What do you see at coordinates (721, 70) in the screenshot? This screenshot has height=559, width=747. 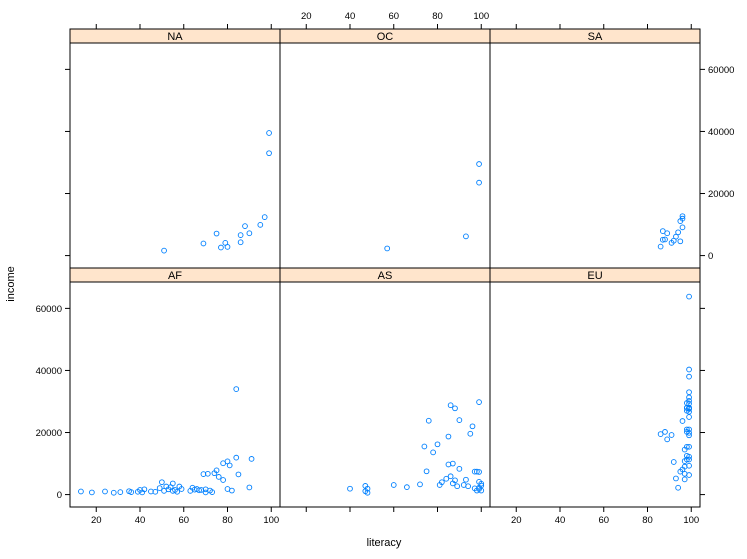 I see `y-tick-label: 60000` at bounding box center [721, 70].